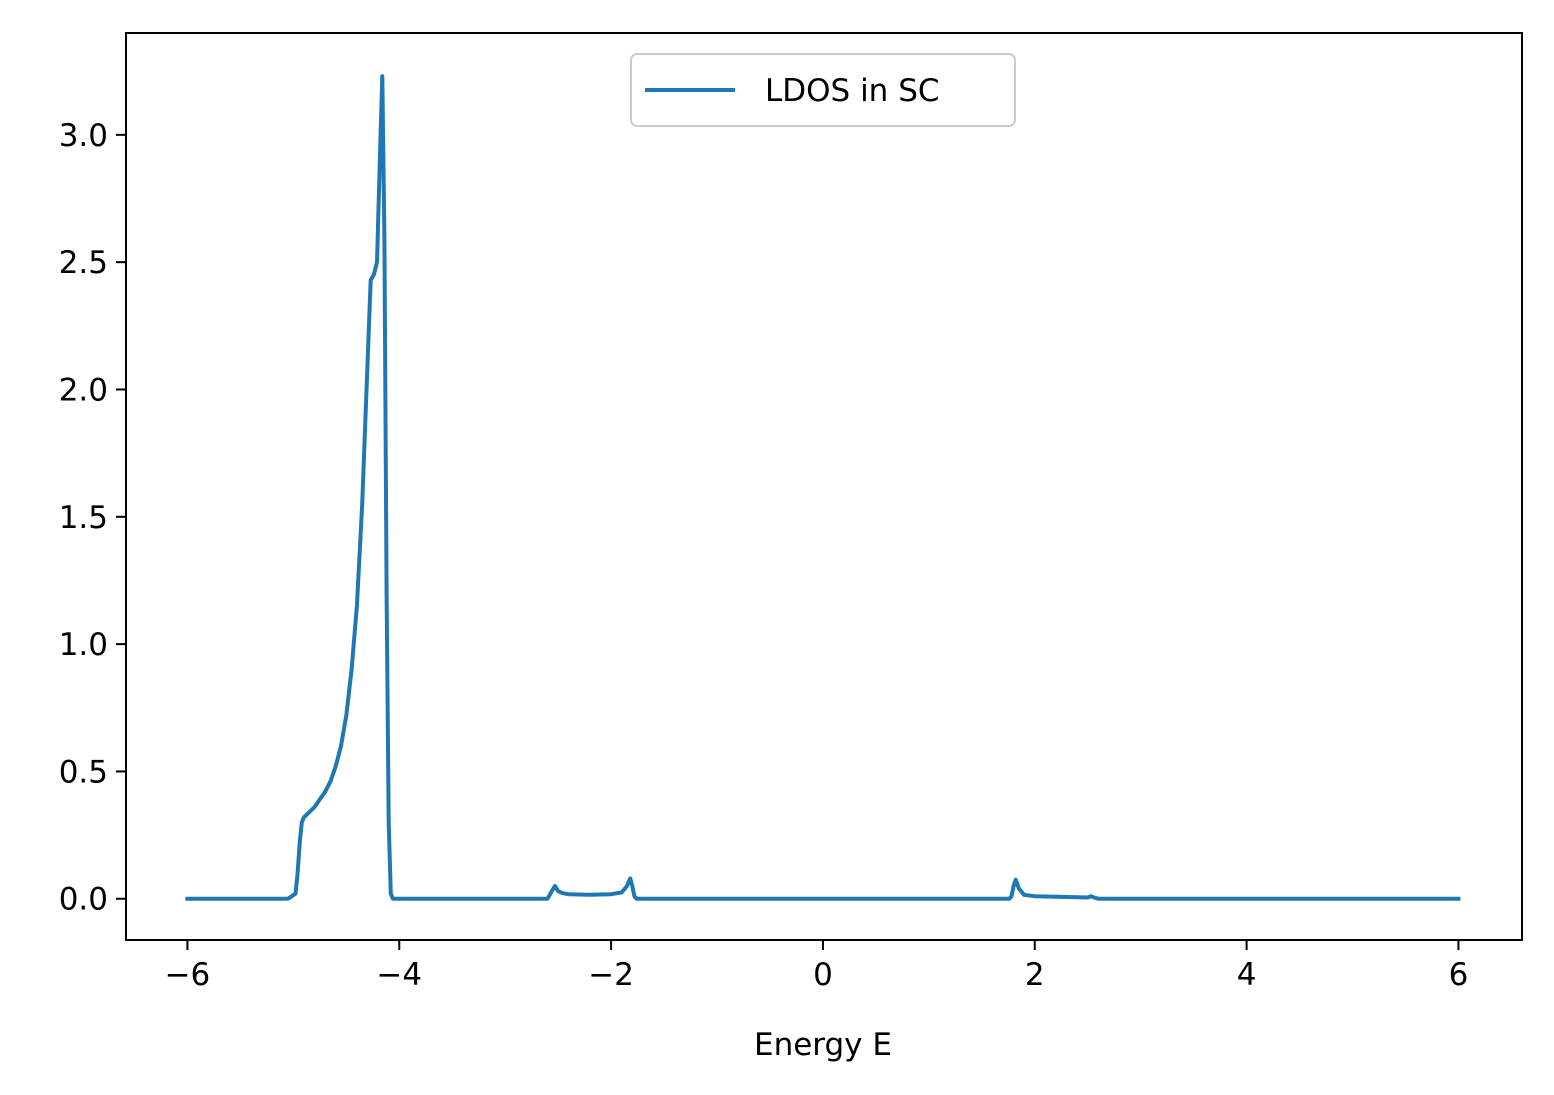 Image resolution: width=1554 pixels, height=1095 pixels. What do you see at coordinates (83, 900) in the screenshot?
I see `y-tick-label: 0.0` at bounding box center [83, 900].